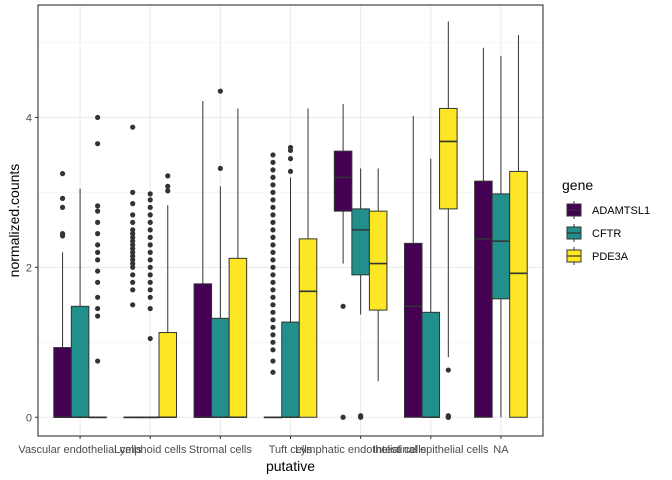 The image size is (672, 480). I want to click on x-tick-label: Tuft cells, so click(291, 450).